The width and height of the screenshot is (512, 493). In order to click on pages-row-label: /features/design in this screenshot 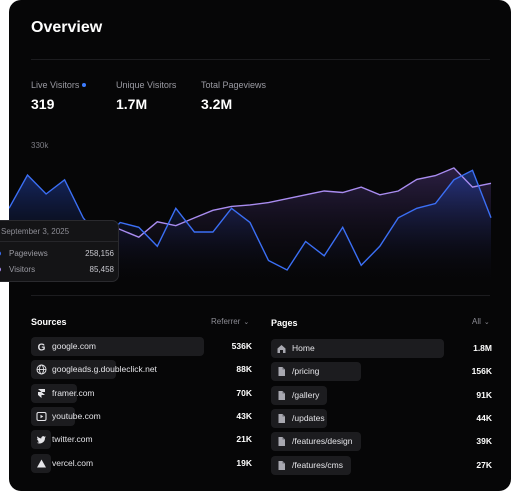, I will do `click(322, 441)`.